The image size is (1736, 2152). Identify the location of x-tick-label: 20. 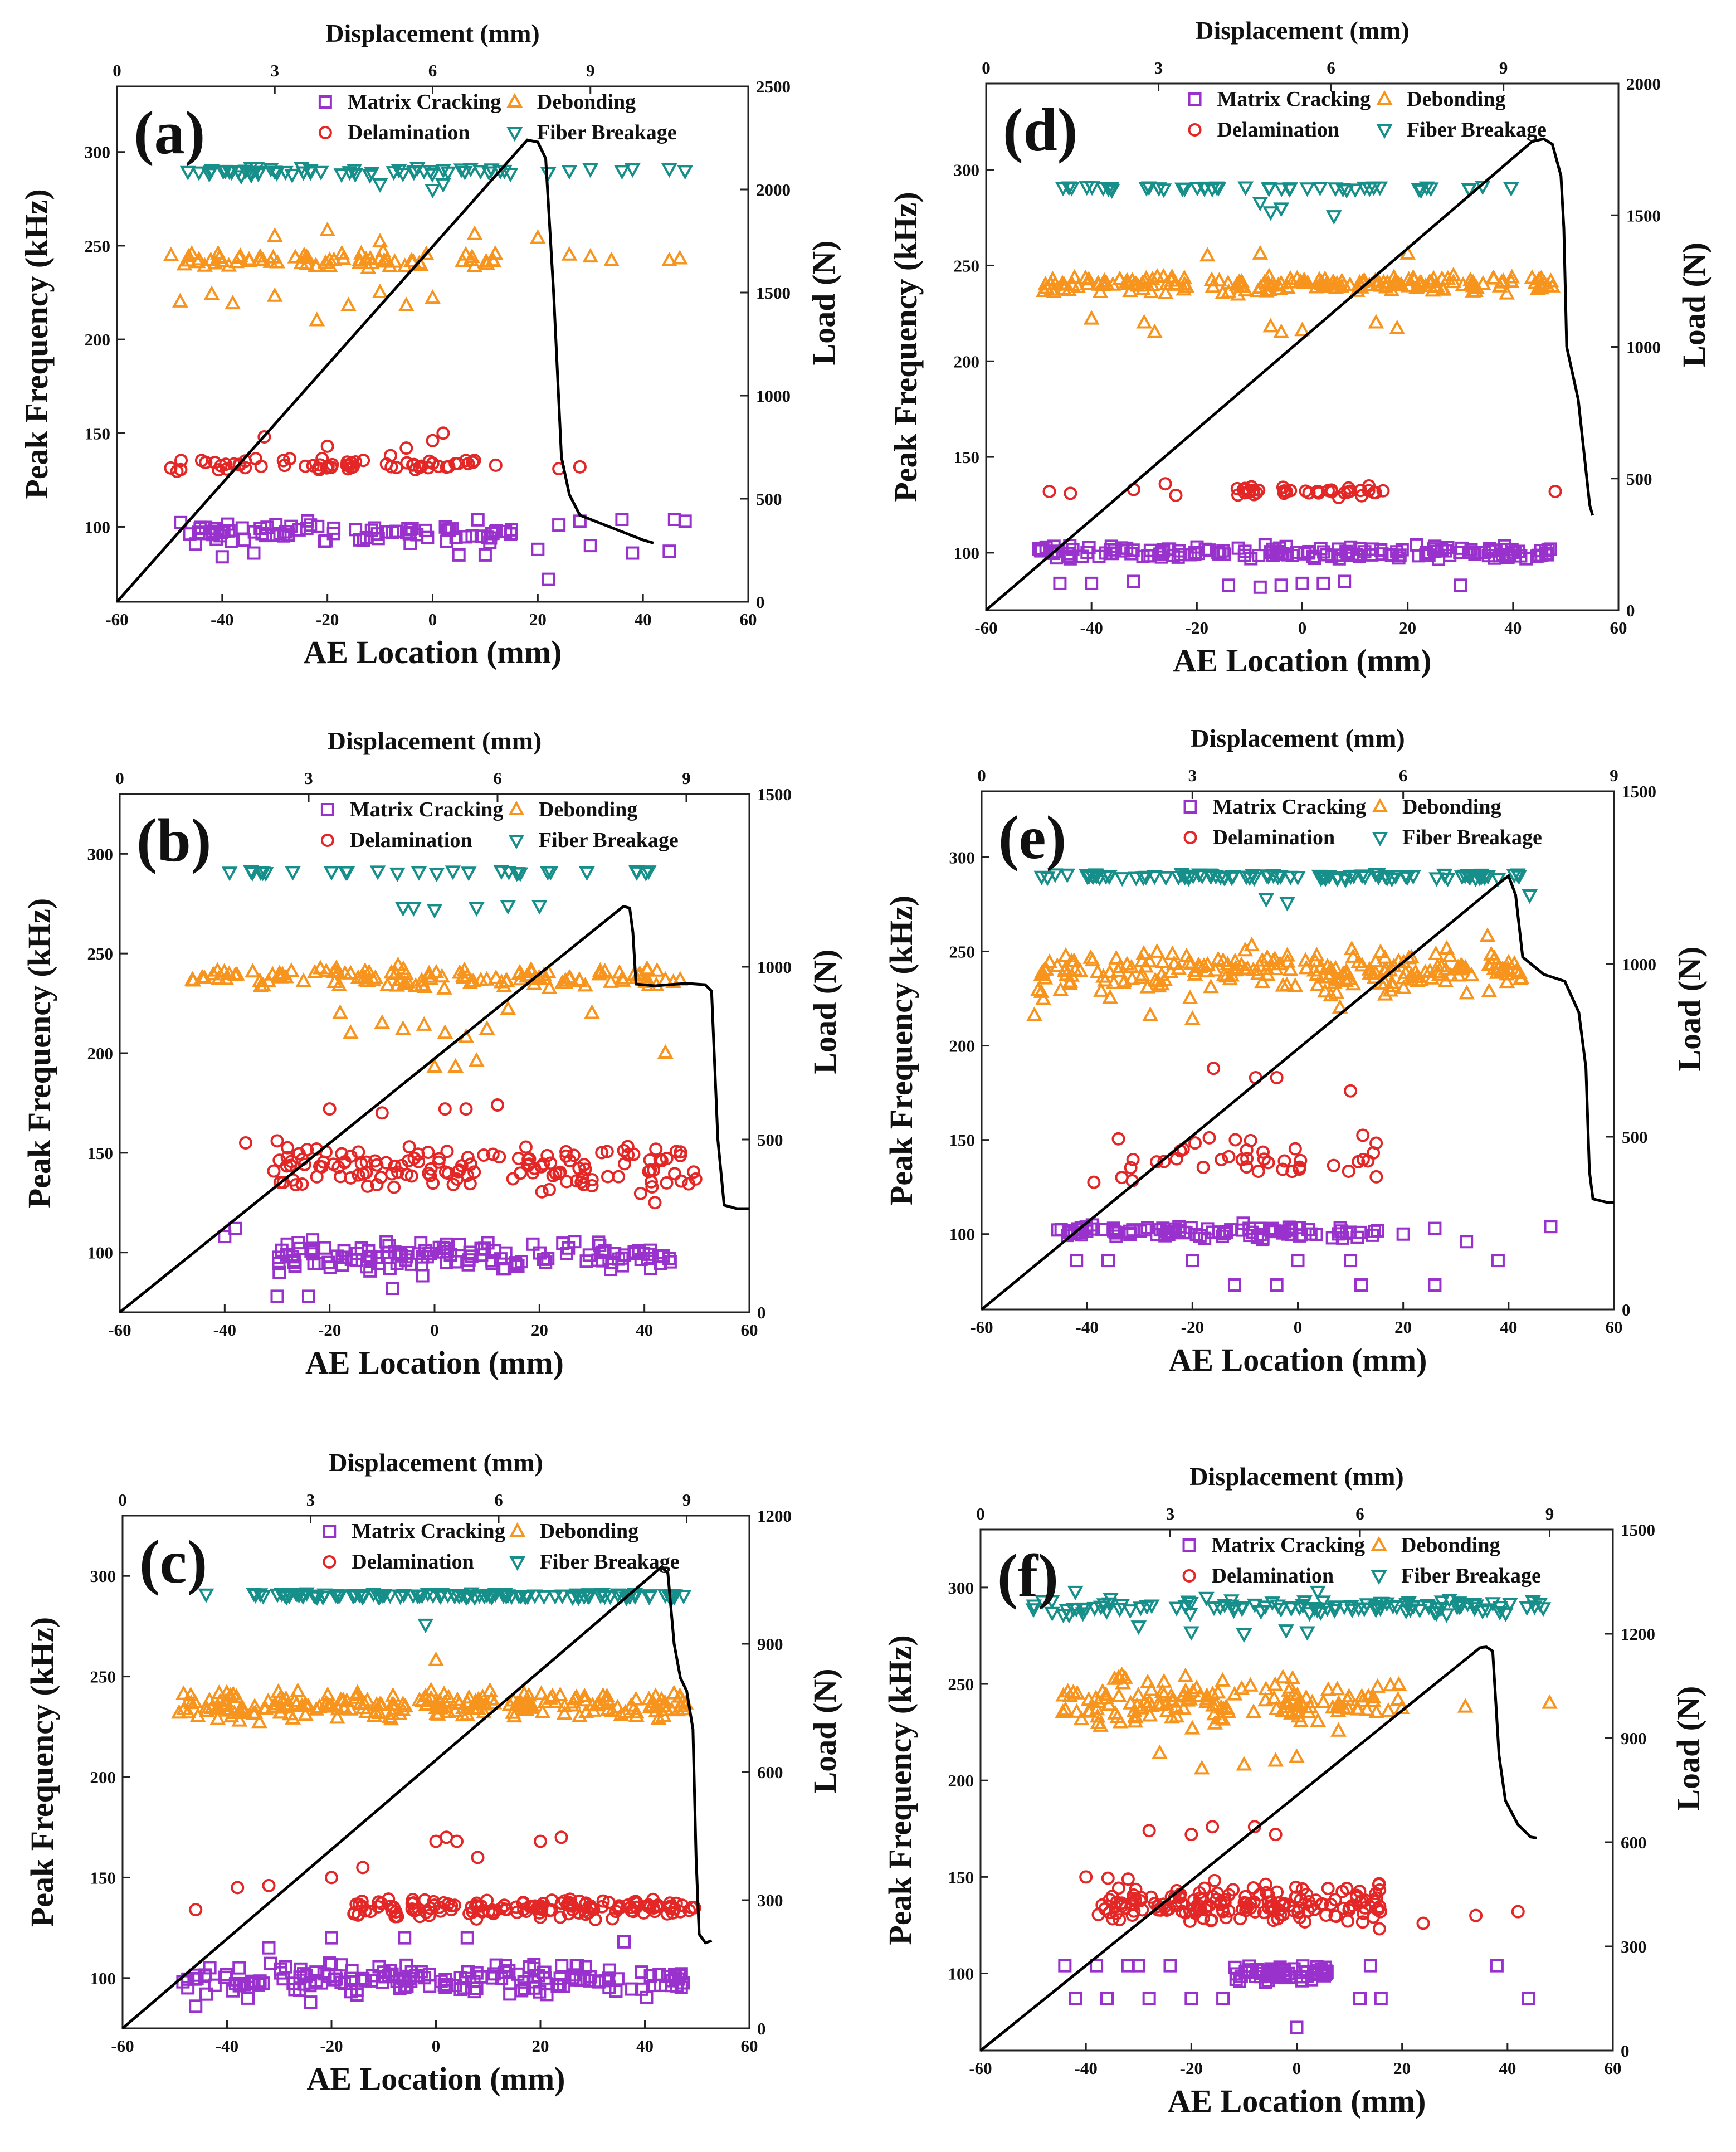
(540, 2046).